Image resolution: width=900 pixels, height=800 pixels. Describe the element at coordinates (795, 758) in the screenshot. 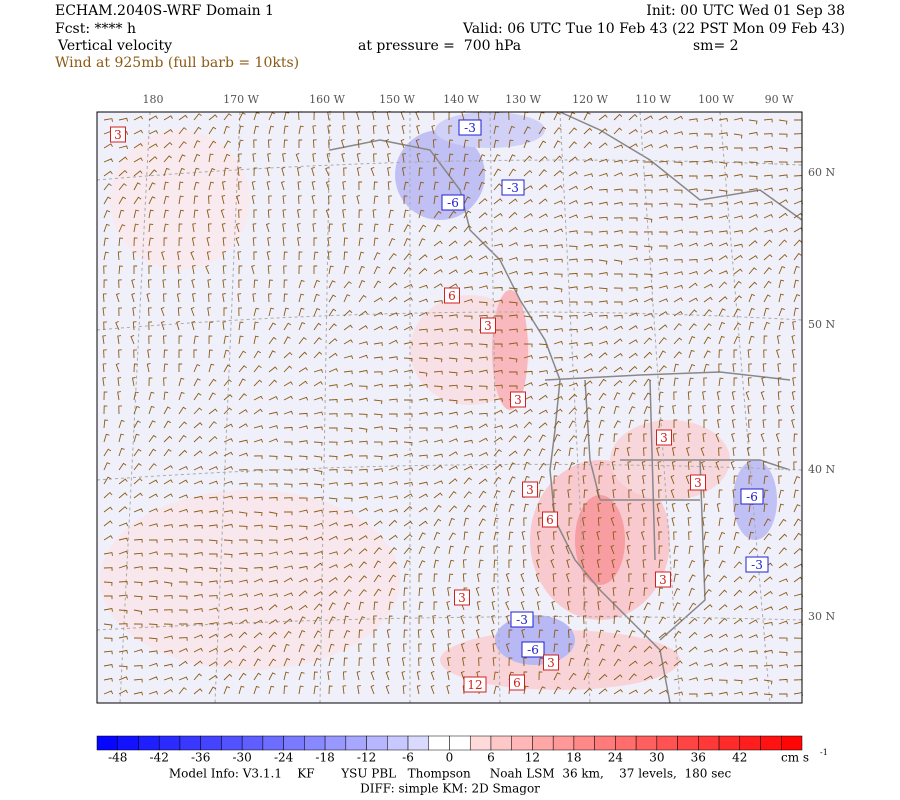

I see `colorbar-unit: cm s` at that location.